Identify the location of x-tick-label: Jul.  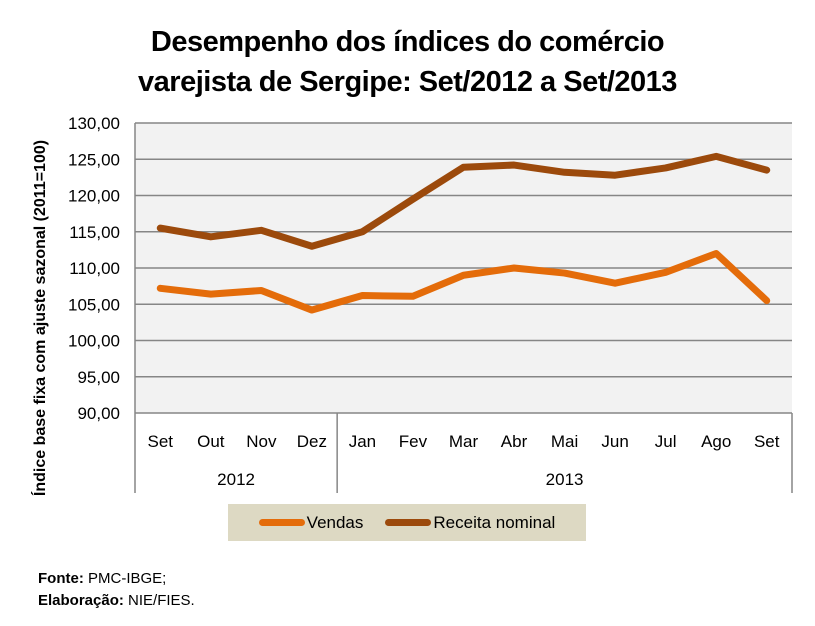
(666, 441).